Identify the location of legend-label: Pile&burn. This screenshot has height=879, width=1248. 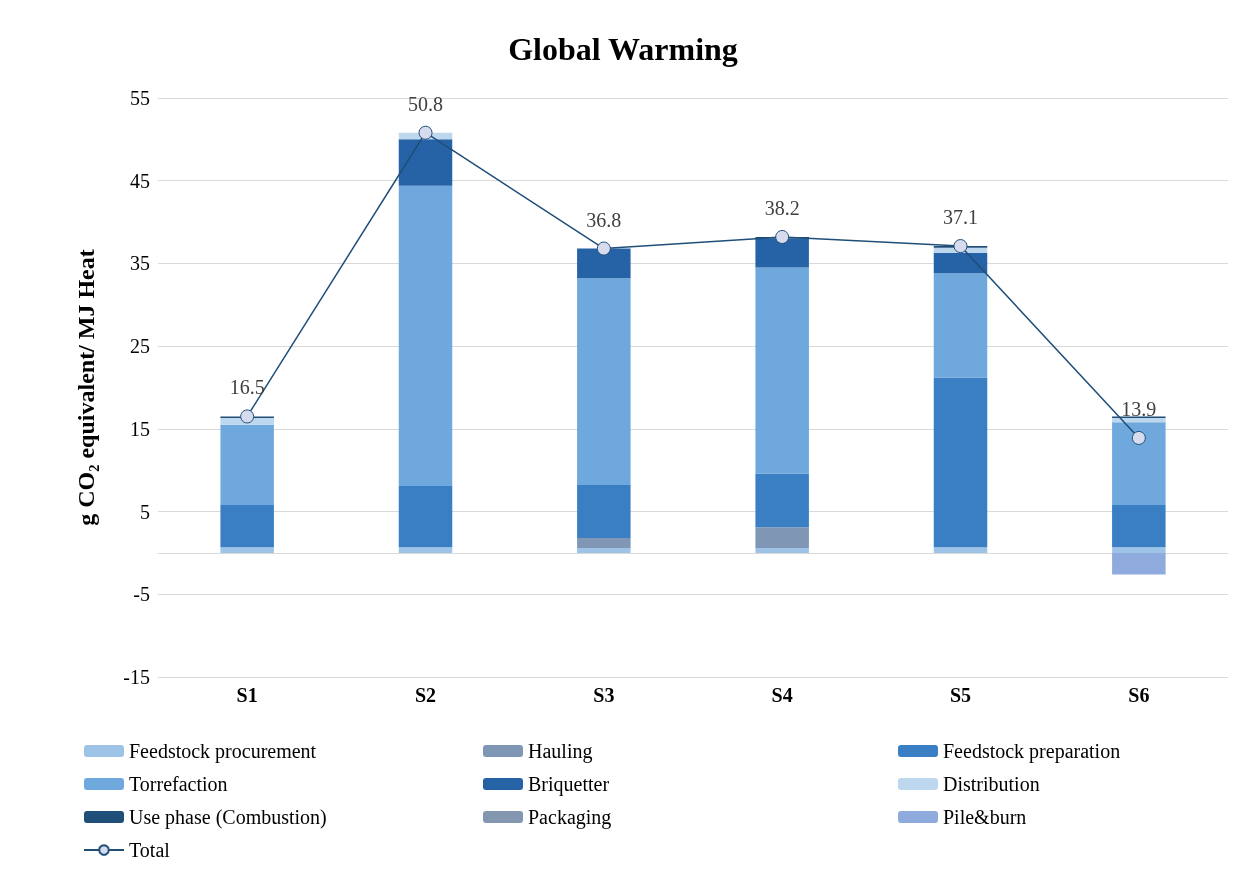
(985, 817).